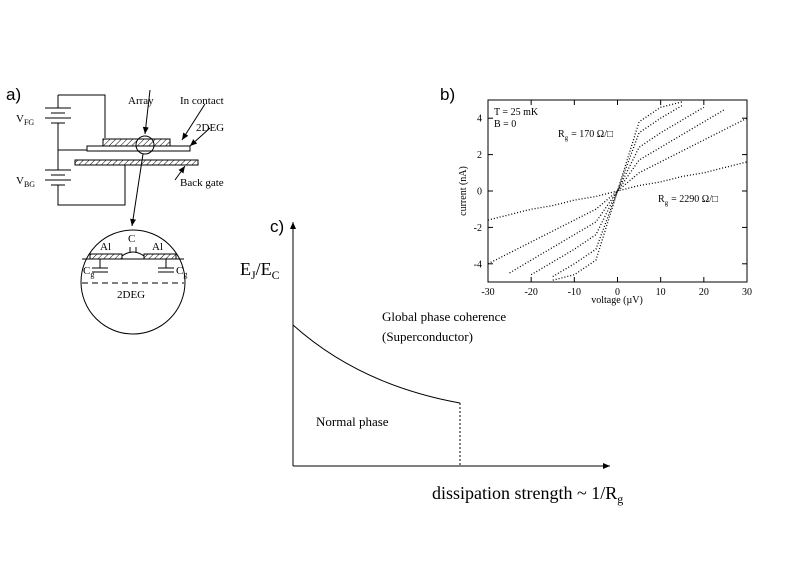 This screenshot has height=567, width=803. What do you see at coordinates (29, 122) in the screenshot?
I see `subscript: FG` at bounding box center [29, 122].